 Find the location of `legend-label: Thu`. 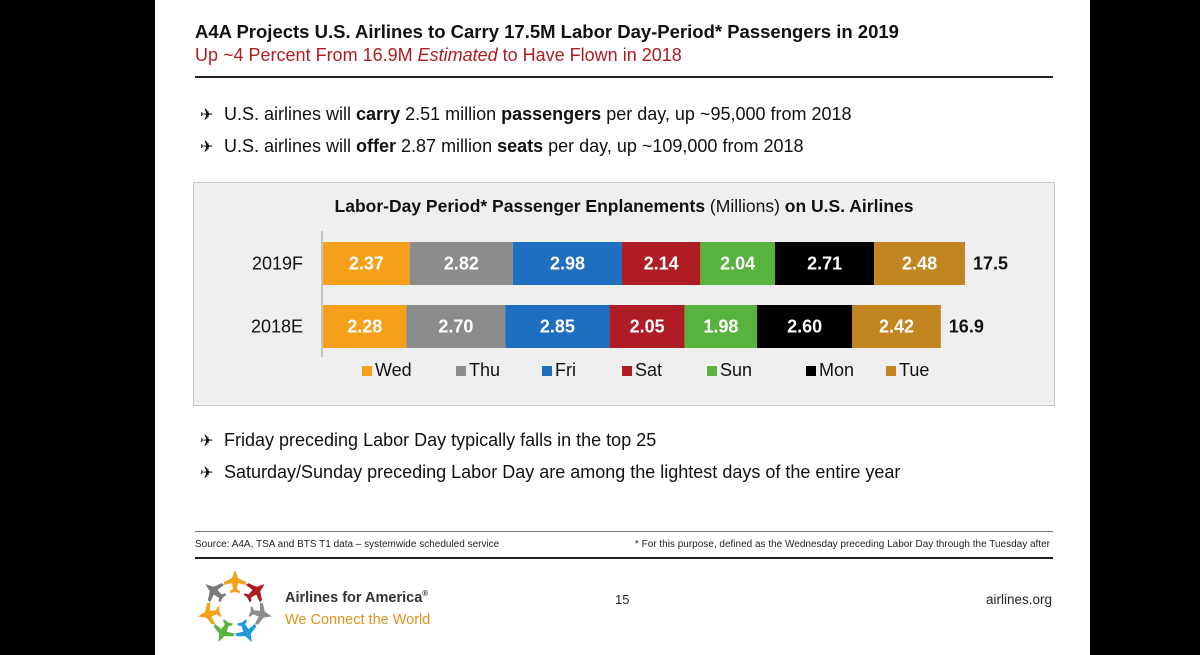

legend-label: Thu is located at coordinates (484, 370).